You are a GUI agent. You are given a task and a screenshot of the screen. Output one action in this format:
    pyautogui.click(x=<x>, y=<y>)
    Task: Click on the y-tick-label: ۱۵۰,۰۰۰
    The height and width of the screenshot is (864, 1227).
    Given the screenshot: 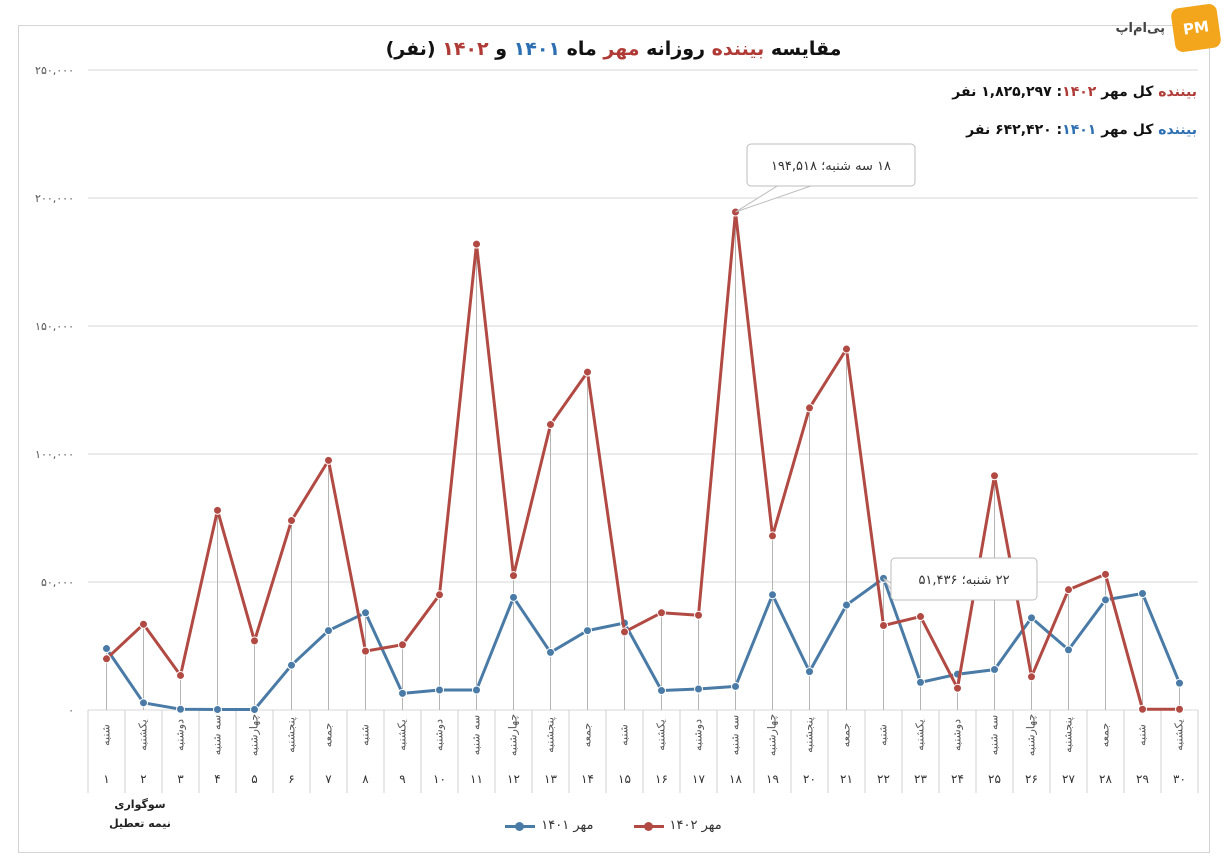 What is the action you would take?
    pyautogui.click(x=54, y=326)
    